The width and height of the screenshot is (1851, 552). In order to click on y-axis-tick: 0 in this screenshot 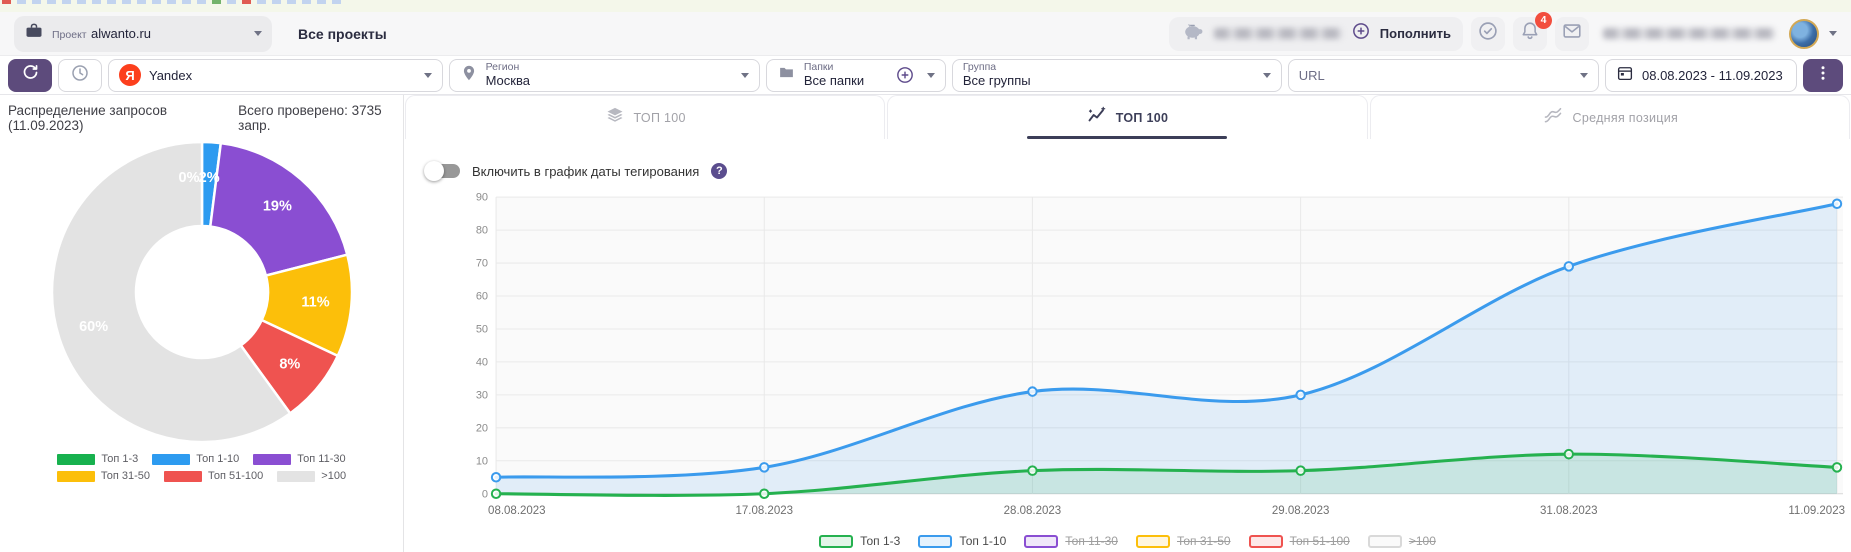, I will do `click(485, 494)`.